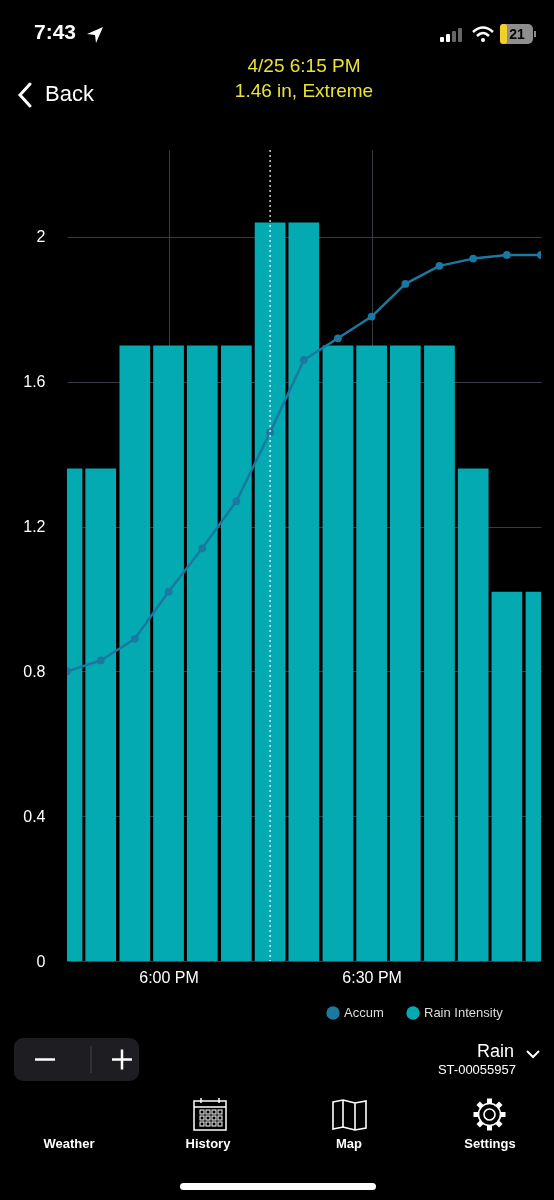 This screenshot has height=1200, width=554. I want to click on y-tick-label: 0, so click(41, 961).